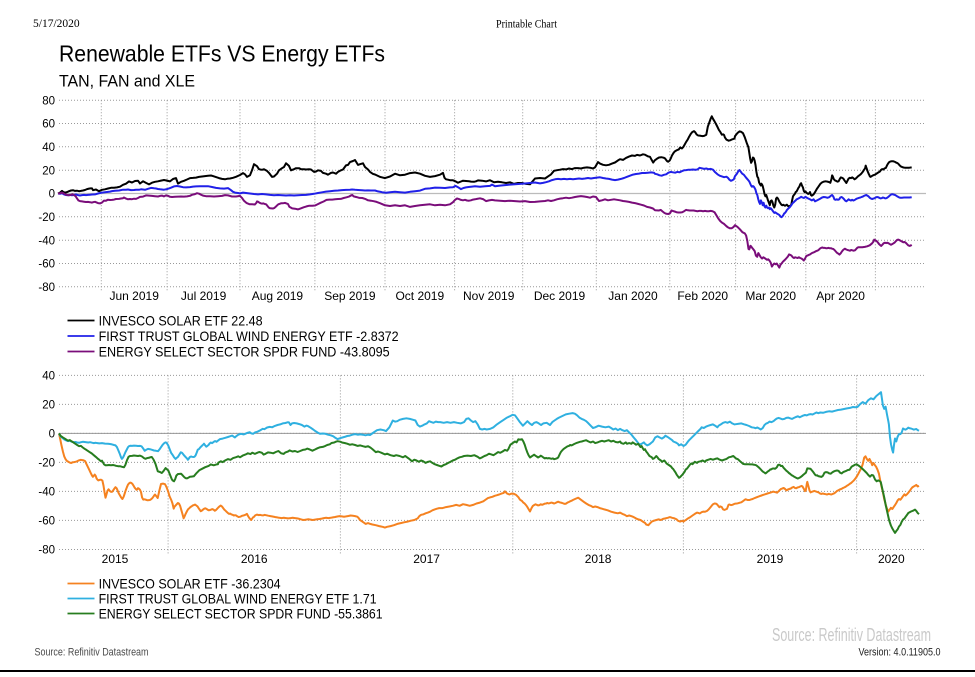 This screenshot has height=677, width=975. Describe the element at coordinates (115, 559) in the screenshot. I see `svg-text: 2015` at that location.